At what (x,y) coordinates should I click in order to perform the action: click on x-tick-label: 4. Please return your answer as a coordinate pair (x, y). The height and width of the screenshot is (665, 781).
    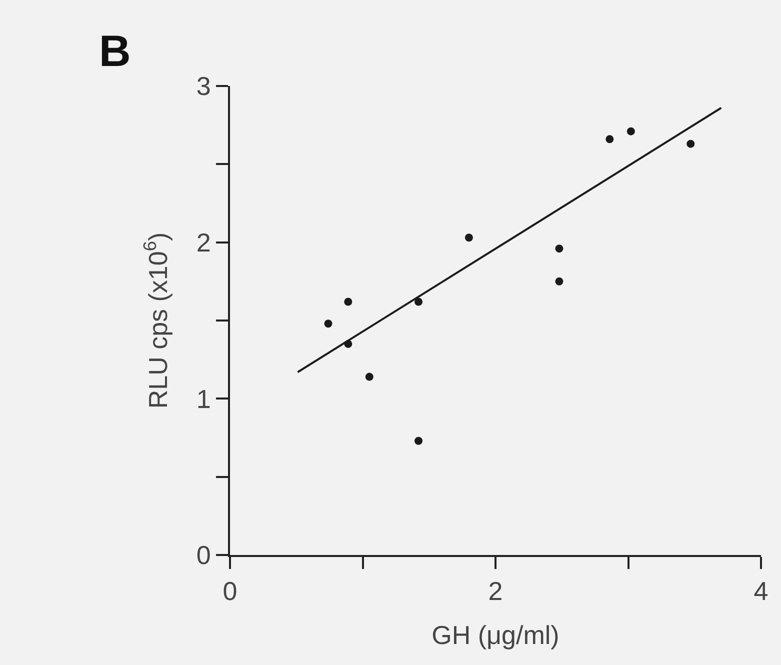
    Looking at the image, I should click on (761, 591).